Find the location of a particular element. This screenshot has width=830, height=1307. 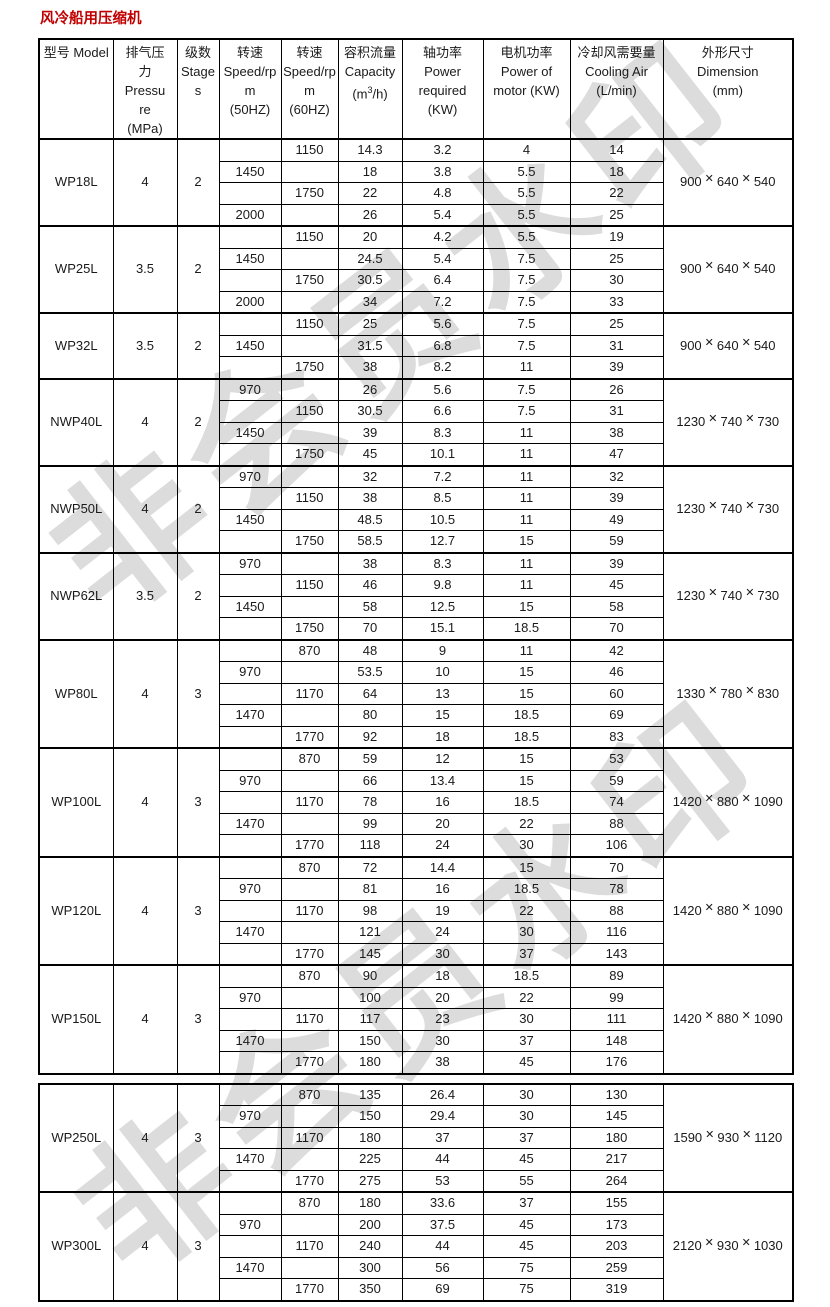

table-row: 1470 121 24 30 116 is located at coordinates (416, 932).